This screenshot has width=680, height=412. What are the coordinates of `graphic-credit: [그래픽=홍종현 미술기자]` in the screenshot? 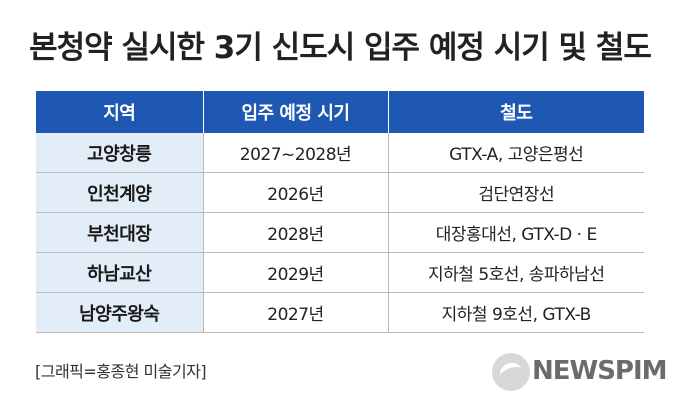 It's located at (121, 371).